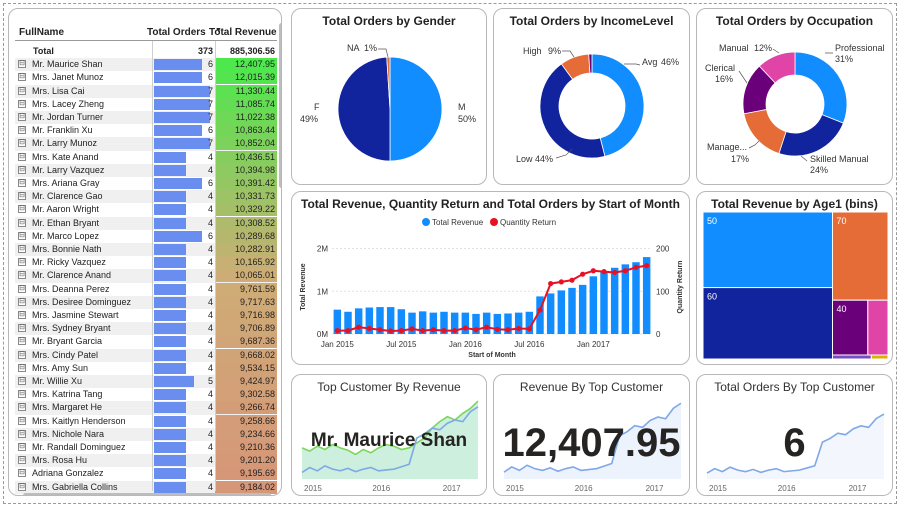 The image size is (900, 507). Describe the element at coordinates (146, 91) in the screenshot. I see `table-row: ⊟ Mrs. Lisa Cai 7 11,330.44` at that location.